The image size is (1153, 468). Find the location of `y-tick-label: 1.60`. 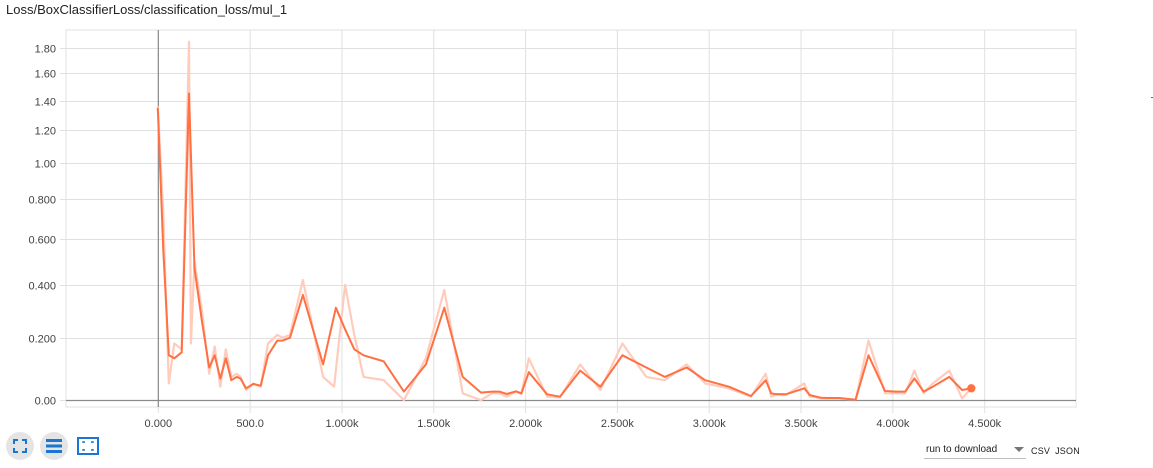

y-tick-label: 1.60 is located at coordinates (45, 75).